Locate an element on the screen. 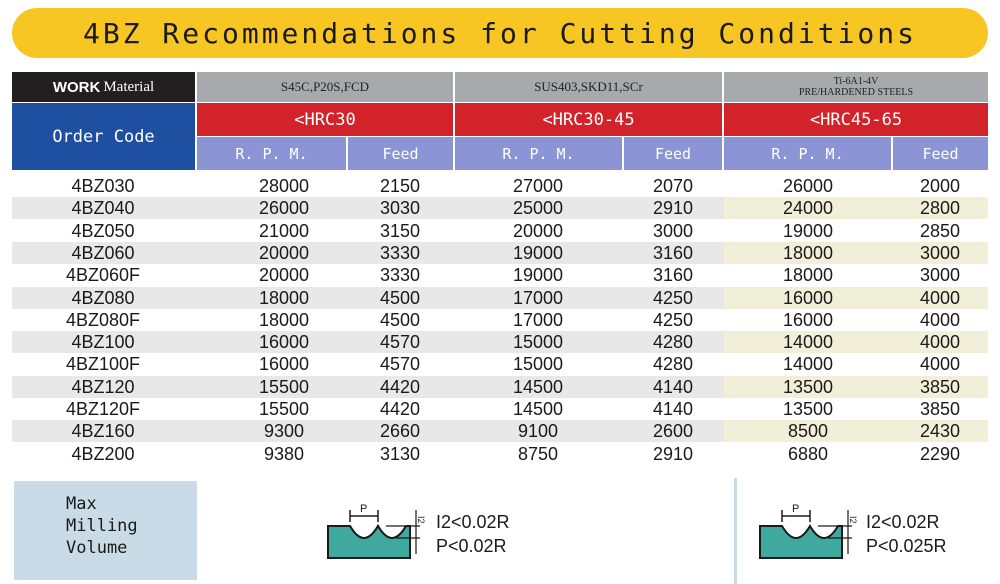  order-code-cell: 4BZ050 is located at coordinates (103, 231).